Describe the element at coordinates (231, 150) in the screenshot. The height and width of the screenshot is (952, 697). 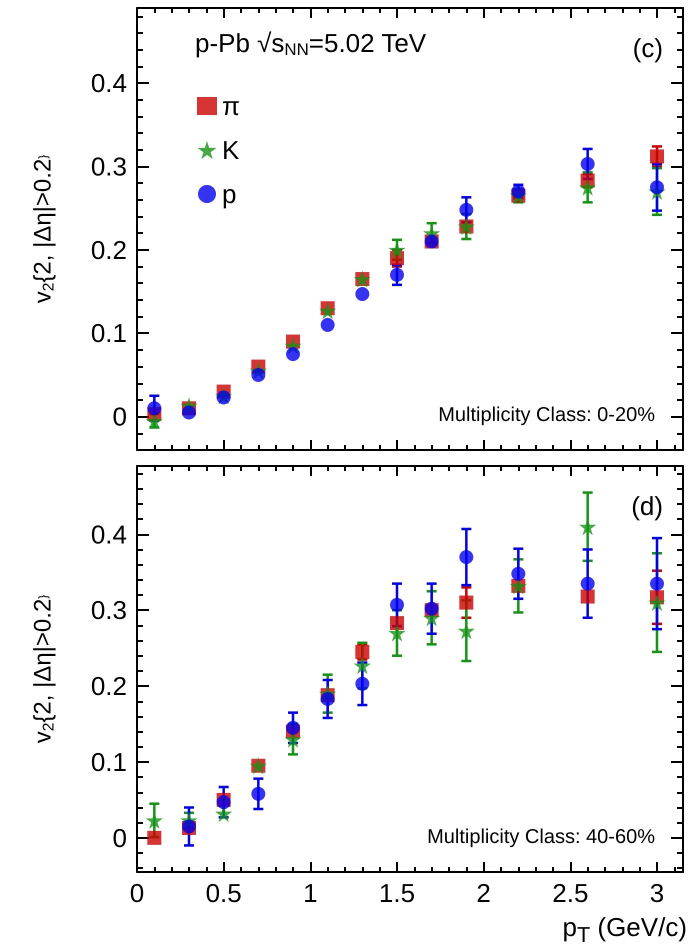
I see `legend-label: K` at that location.